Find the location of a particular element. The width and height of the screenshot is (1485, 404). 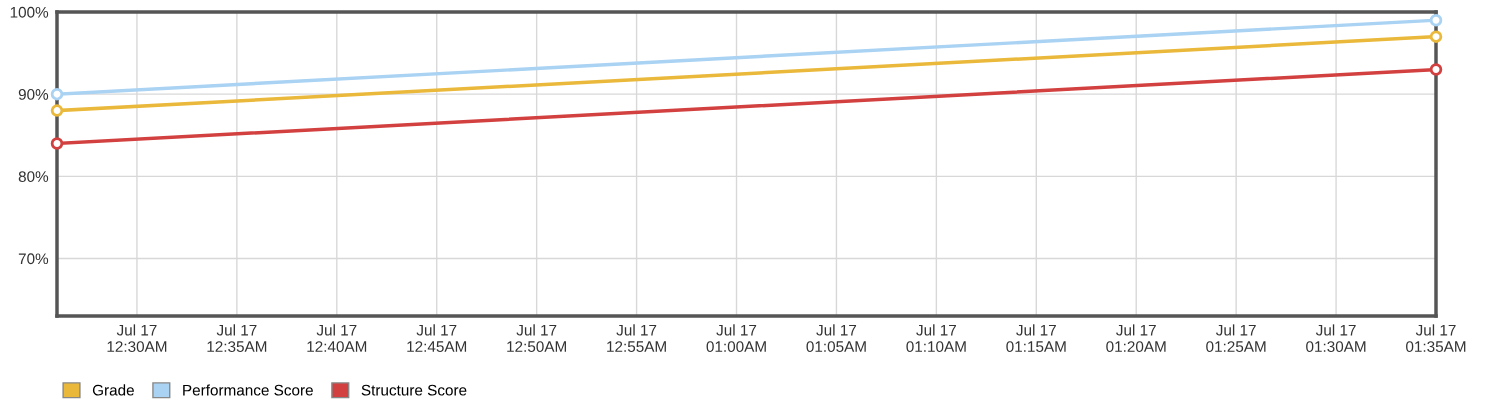

x-tick-label: Jul 17 01:15AM is located at coordinates (1036, 338).